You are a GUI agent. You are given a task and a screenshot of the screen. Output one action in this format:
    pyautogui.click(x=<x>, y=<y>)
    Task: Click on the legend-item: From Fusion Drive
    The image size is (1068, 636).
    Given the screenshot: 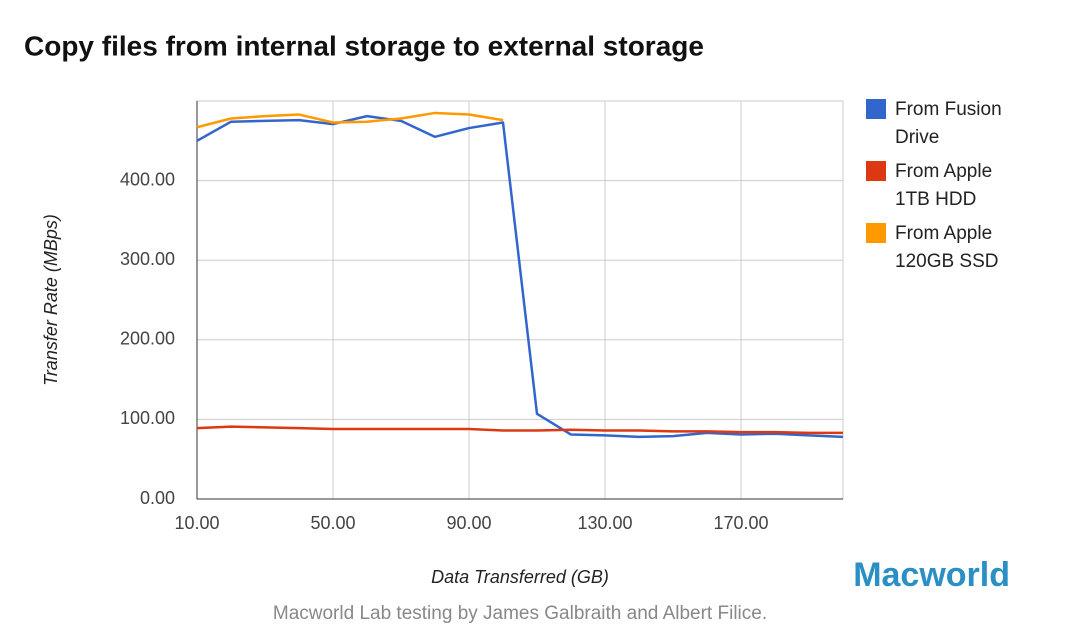 What is the action you would take?
    pyautogui.click(x=946, y=124)
    